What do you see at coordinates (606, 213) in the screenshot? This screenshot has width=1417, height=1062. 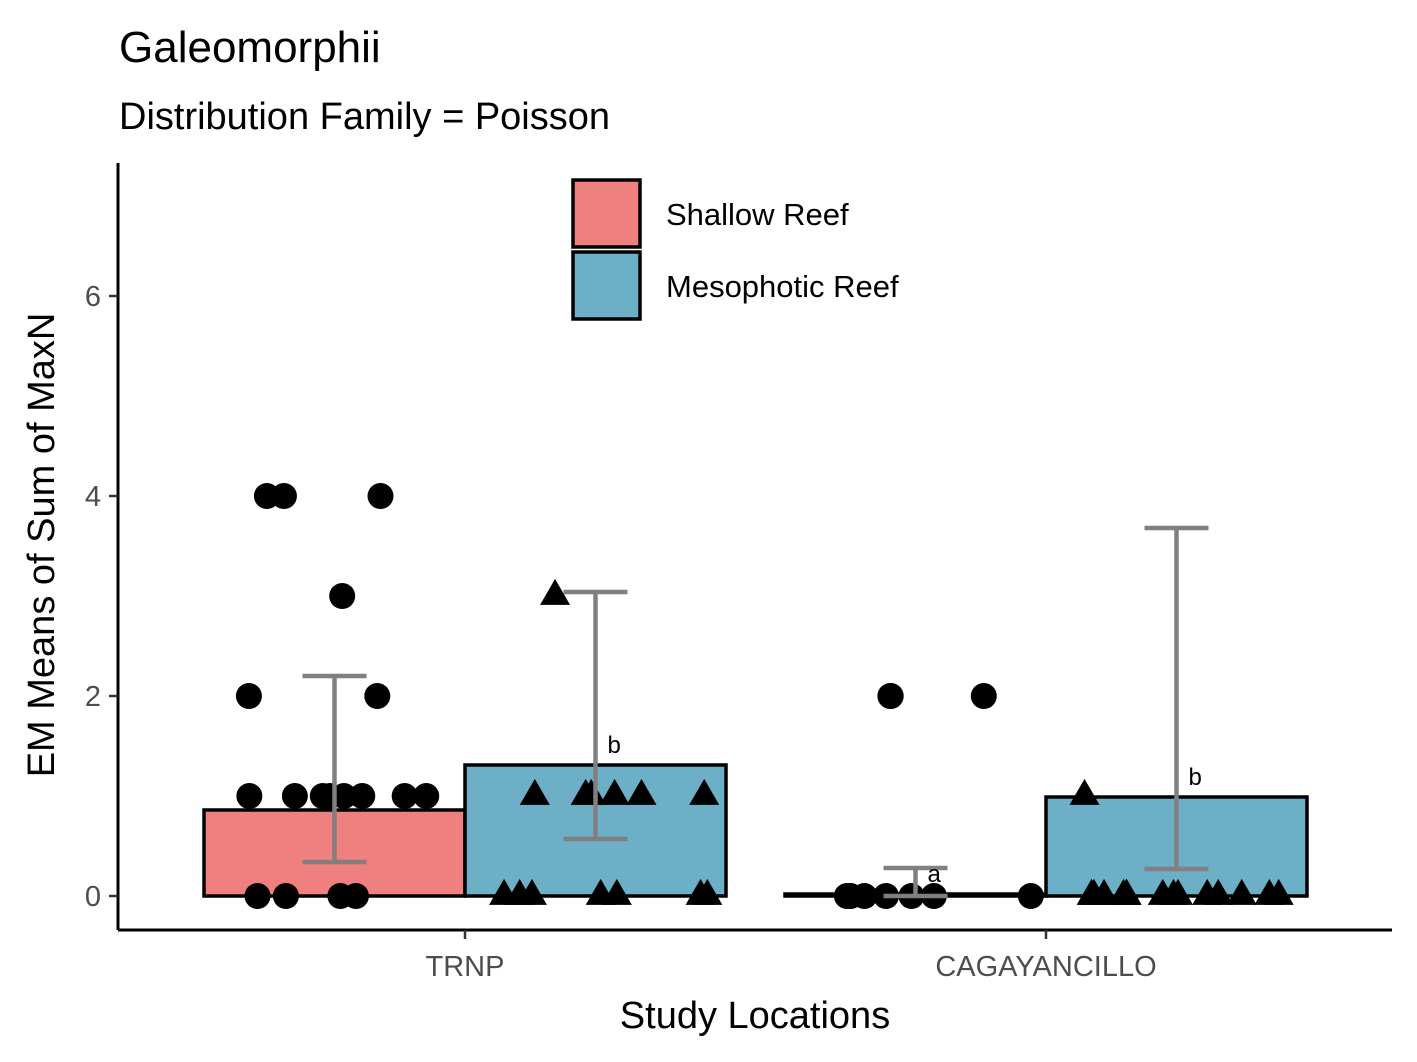 I see `legend-key-shallow-reef` at bounding box center [606, 213].